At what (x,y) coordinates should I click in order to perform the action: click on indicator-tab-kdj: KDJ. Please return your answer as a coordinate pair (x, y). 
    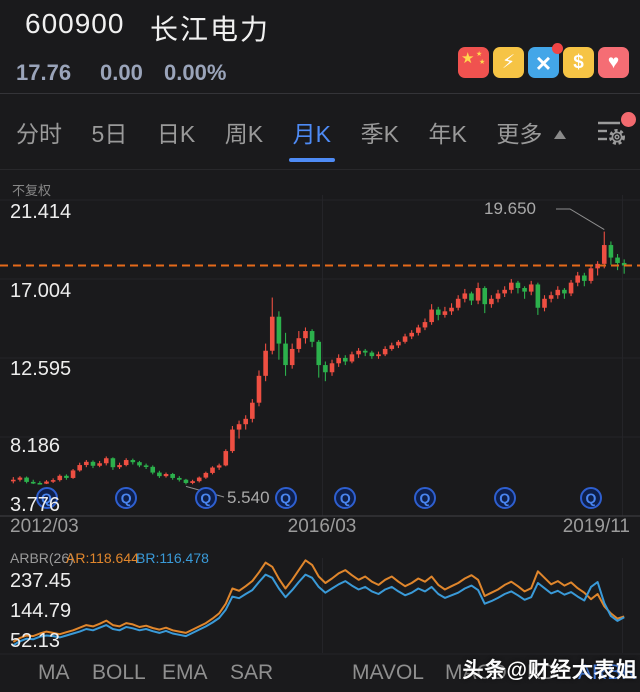
    Looking at the image, I should click on (547, 672).